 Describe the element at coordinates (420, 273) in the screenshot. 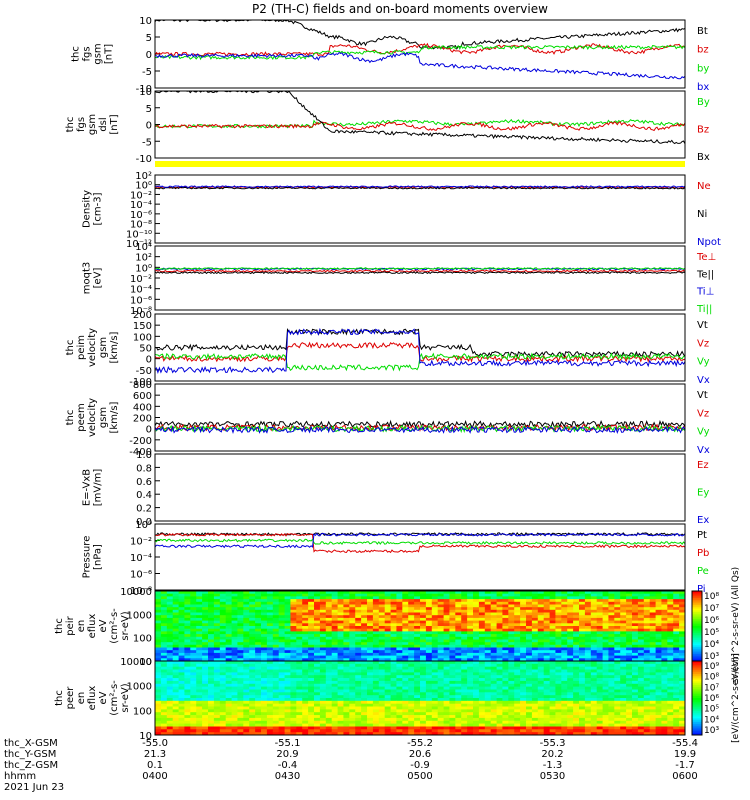

I see `series-line-Te||` at that location.